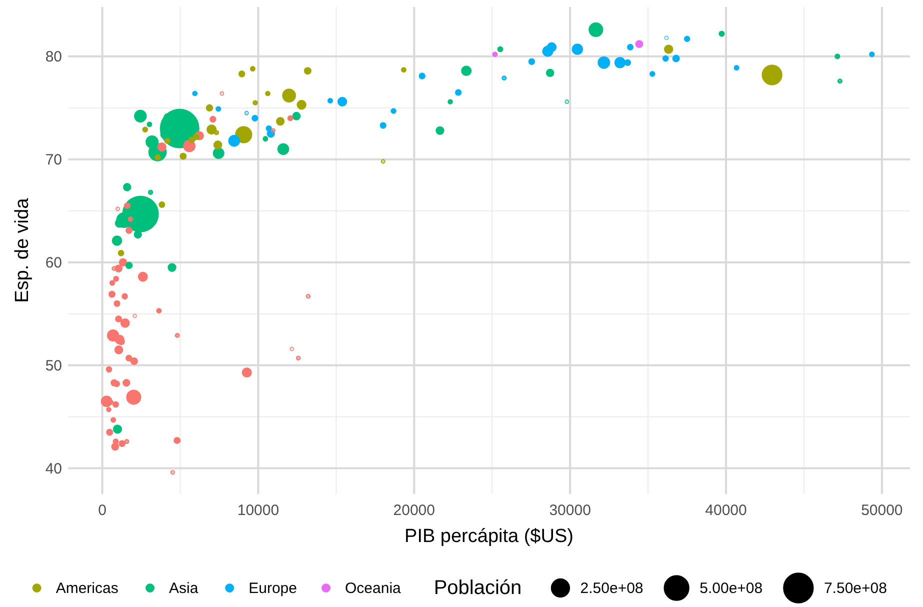 This screenshot has width=923, height=607. I want to click on y-tick-label: 70, so click(53, 159).